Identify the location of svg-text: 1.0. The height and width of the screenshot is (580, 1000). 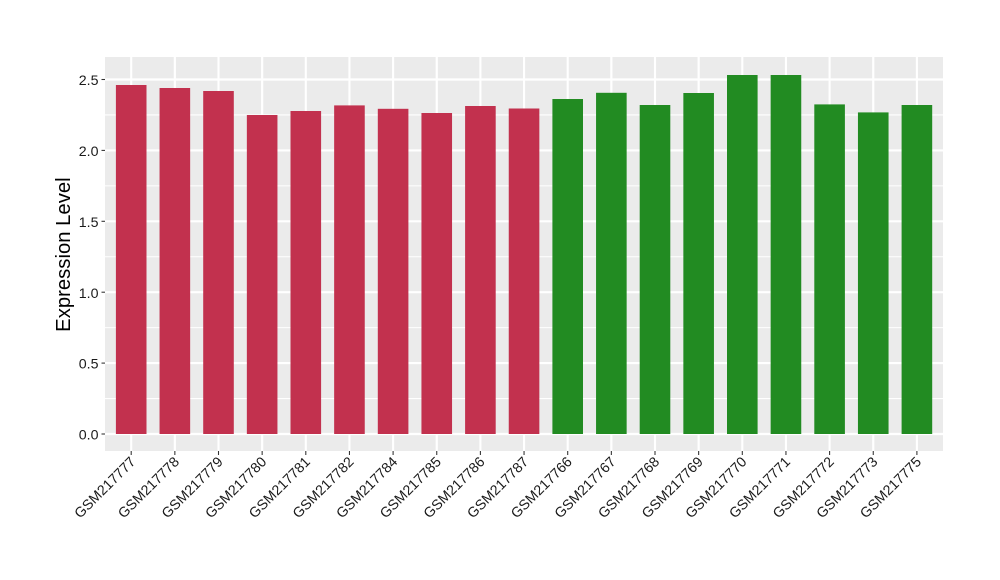
(89, 294).